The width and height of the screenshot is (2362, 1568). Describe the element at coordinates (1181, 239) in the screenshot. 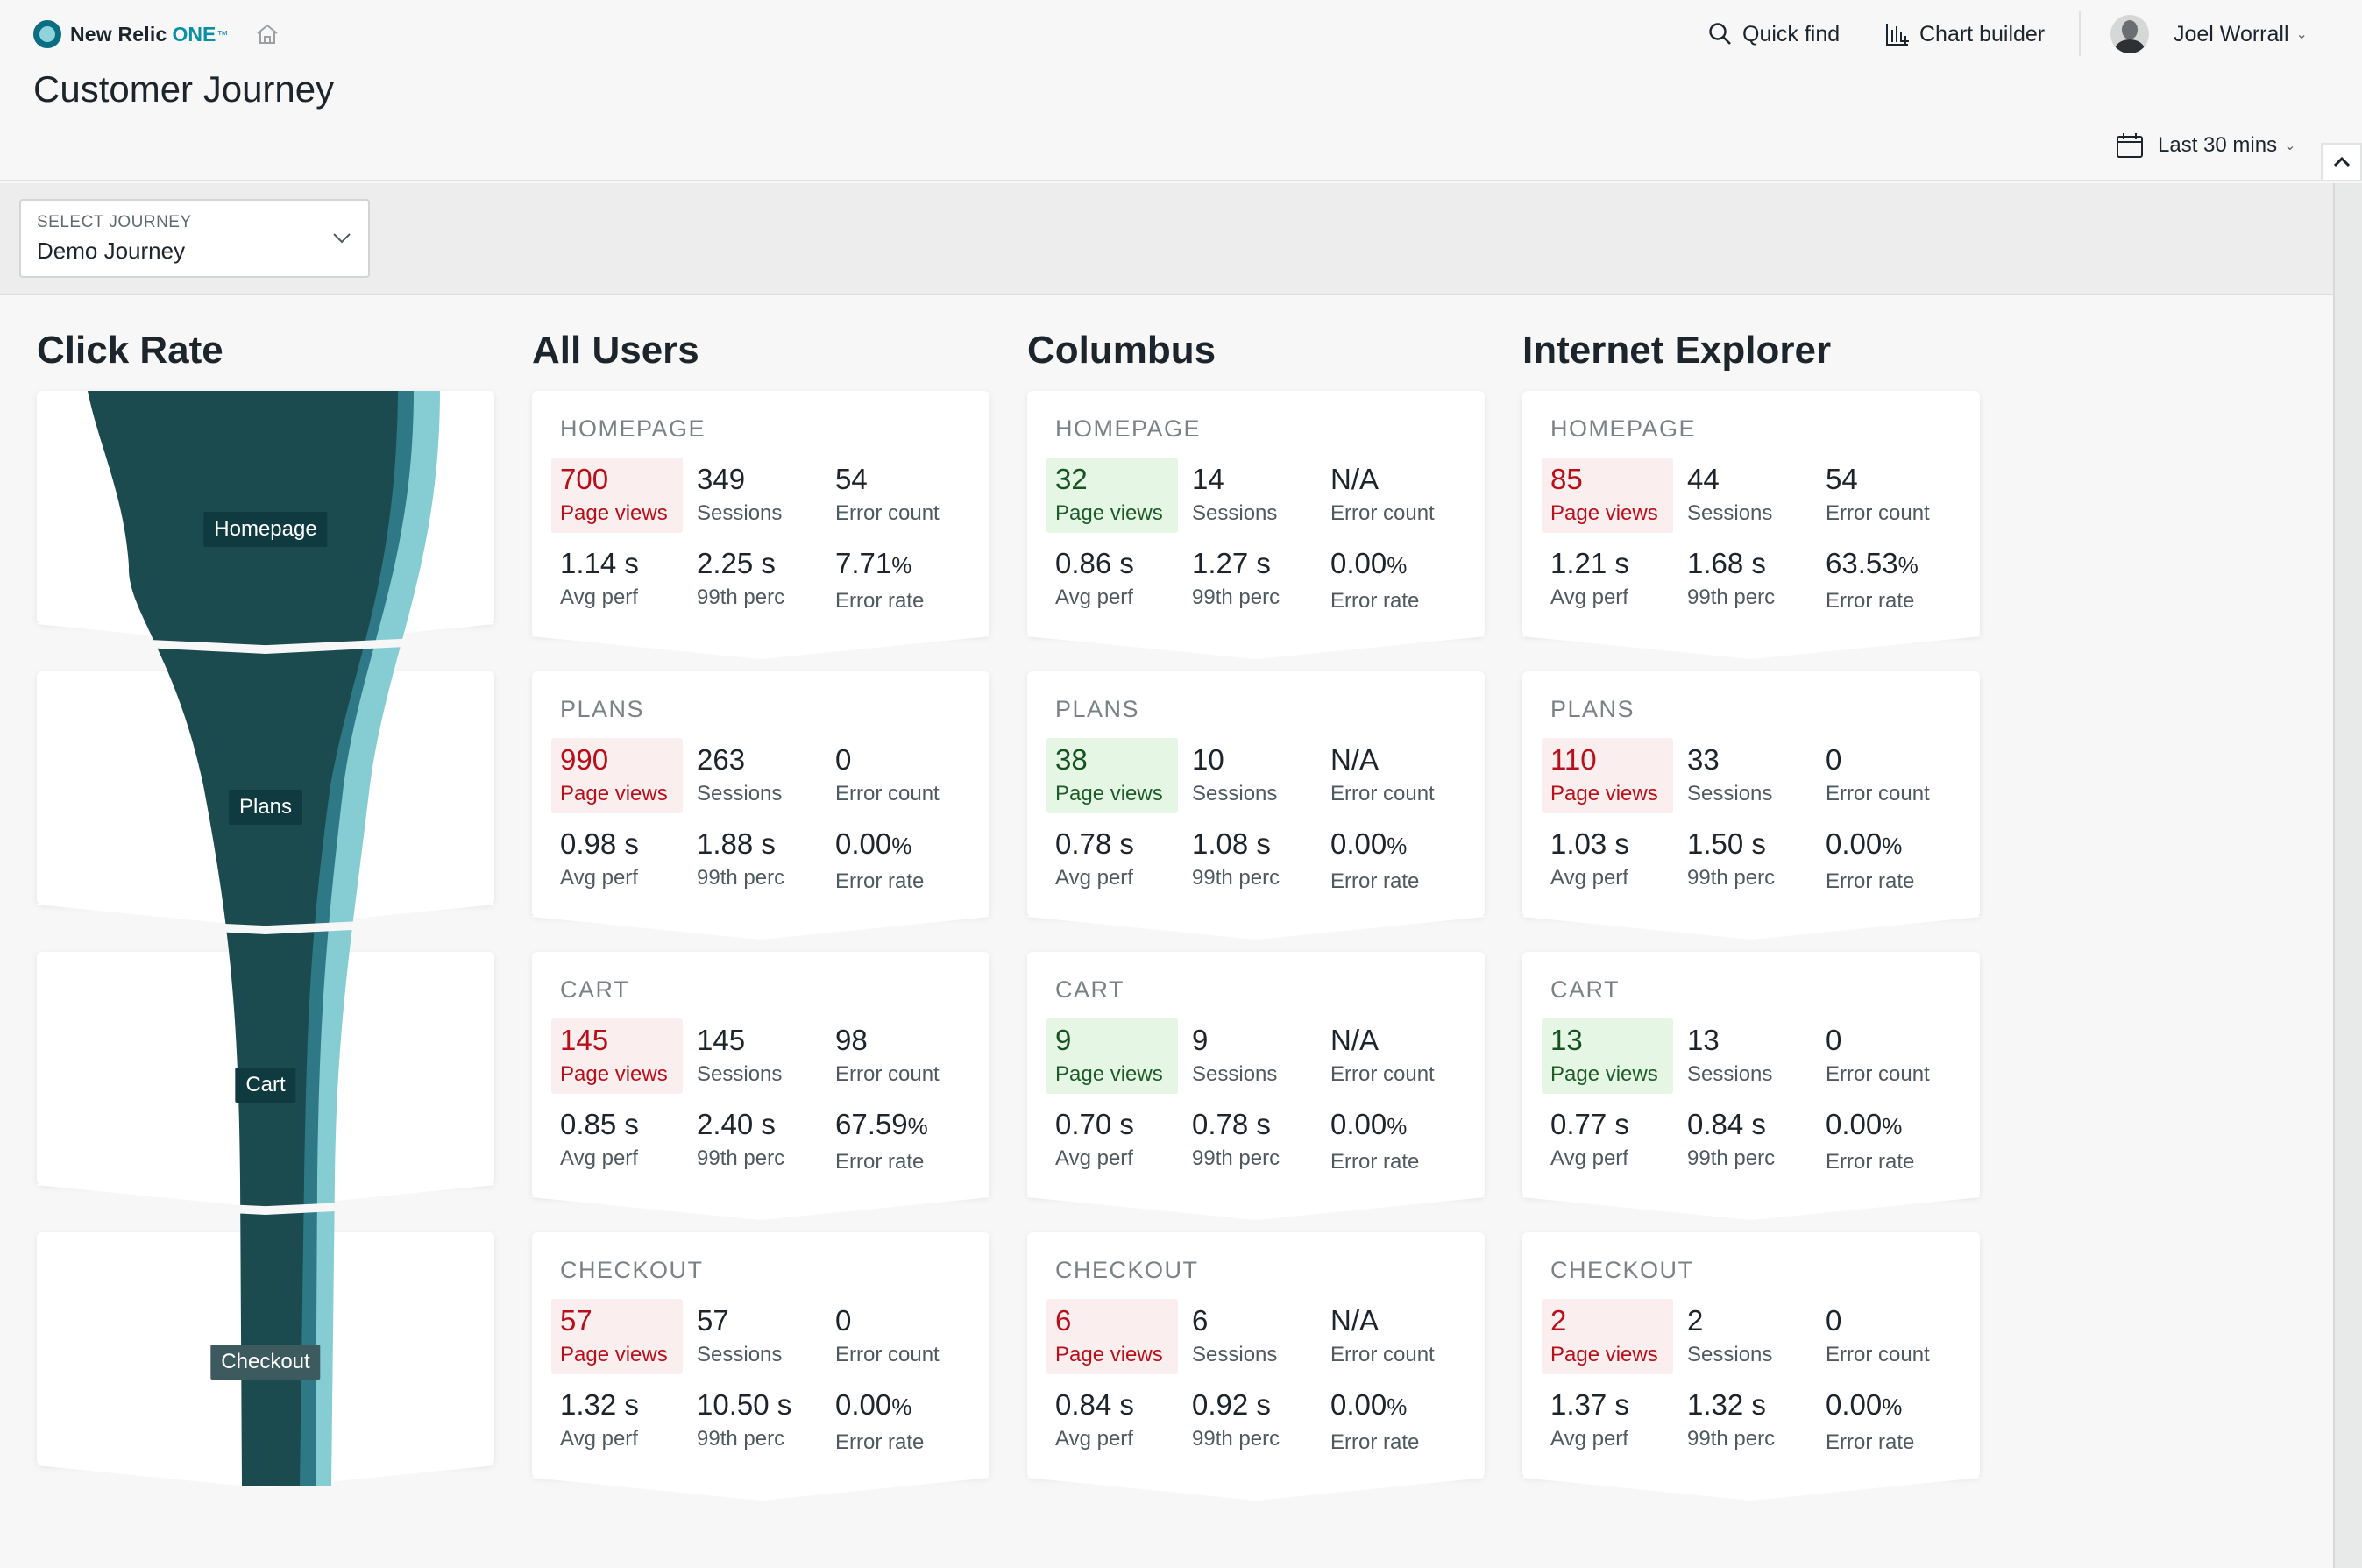

I see `filter-bar: SELECT JOURNEY Demo Journey` at that location.